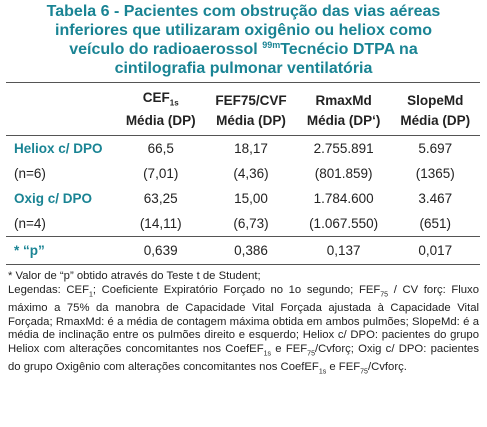 The height and width of the screenshot is (427, 487). I want to click on column-header: SlopeMd, so click(435, 96).